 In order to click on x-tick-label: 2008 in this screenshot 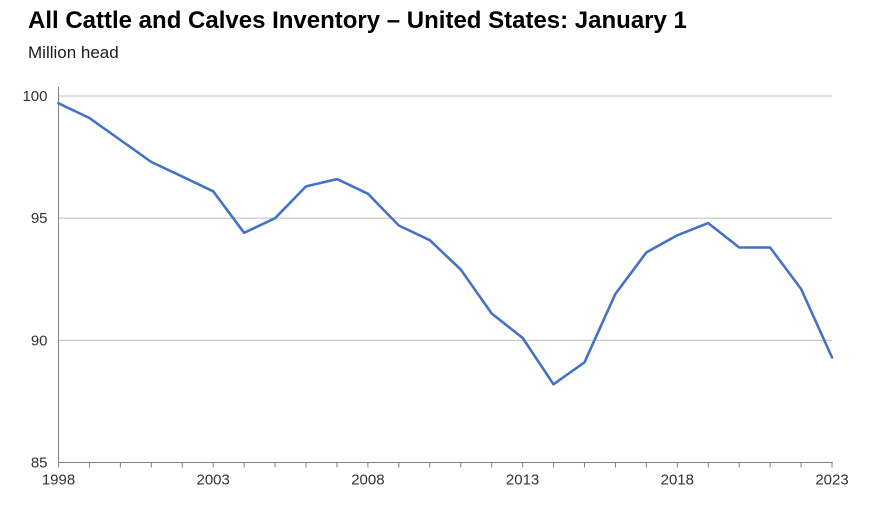, I will do `click(367, 480)`.